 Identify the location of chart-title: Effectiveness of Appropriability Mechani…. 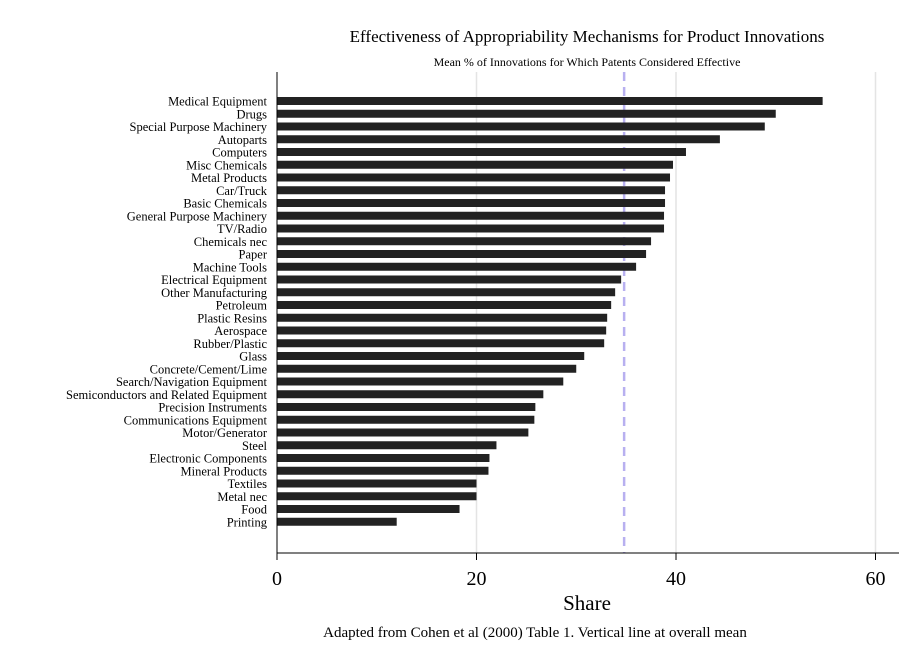
(587, 36).